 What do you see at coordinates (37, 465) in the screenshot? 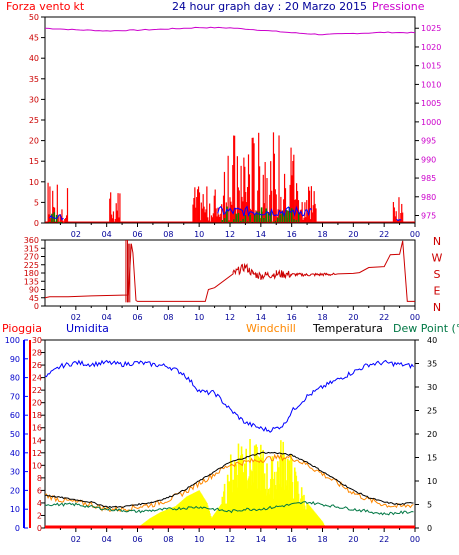
I see `rain-y-tick-label: 10` at bounding box center [37, 465].